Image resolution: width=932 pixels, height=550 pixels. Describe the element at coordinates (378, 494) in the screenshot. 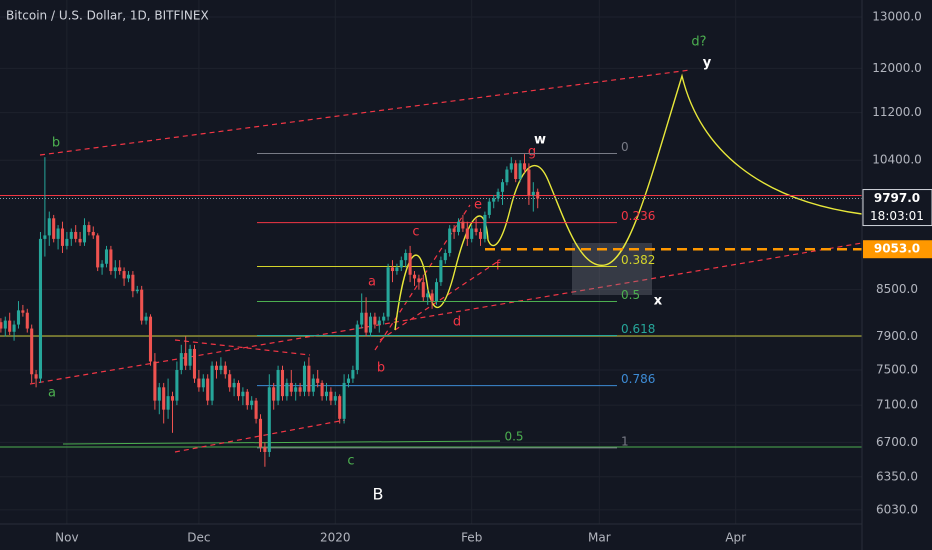

I see `wave-label: B` at that location.